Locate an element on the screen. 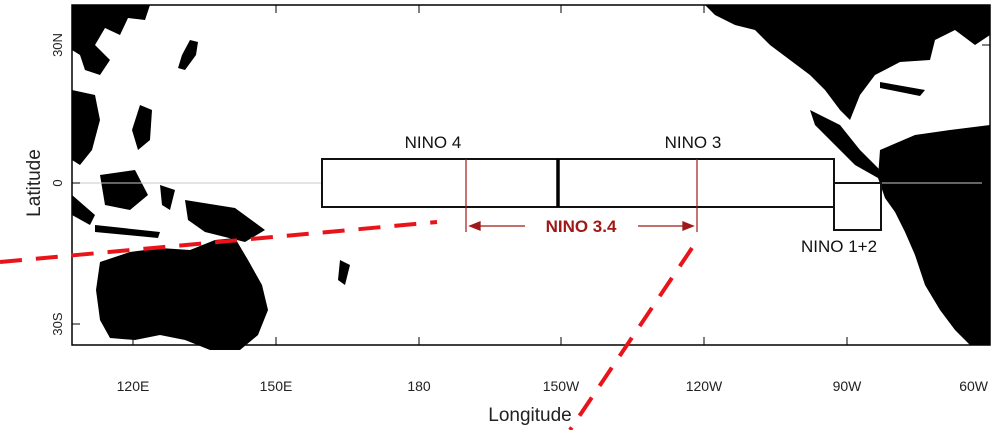  y-tick-0: 0 is located at coordinates (57, 182).